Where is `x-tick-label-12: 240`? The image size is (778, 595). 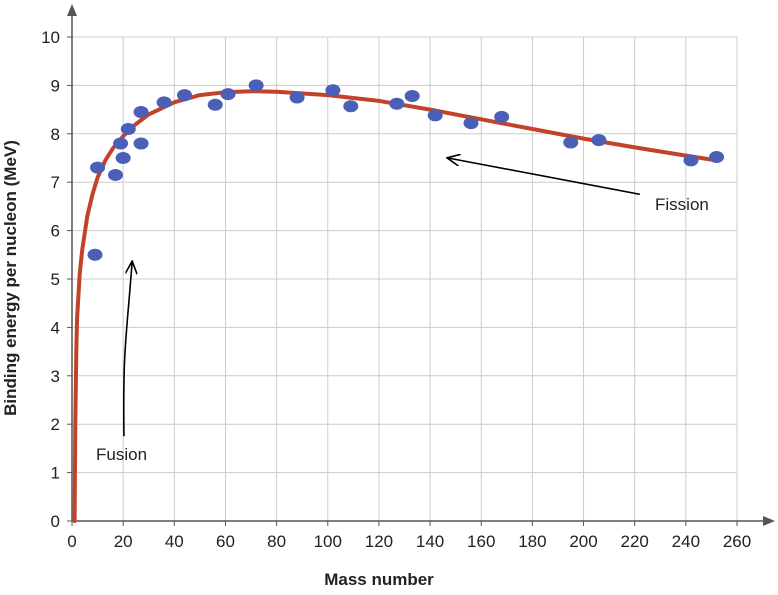
x-tick-label-12: 240 is located at coordinates (686, 541).